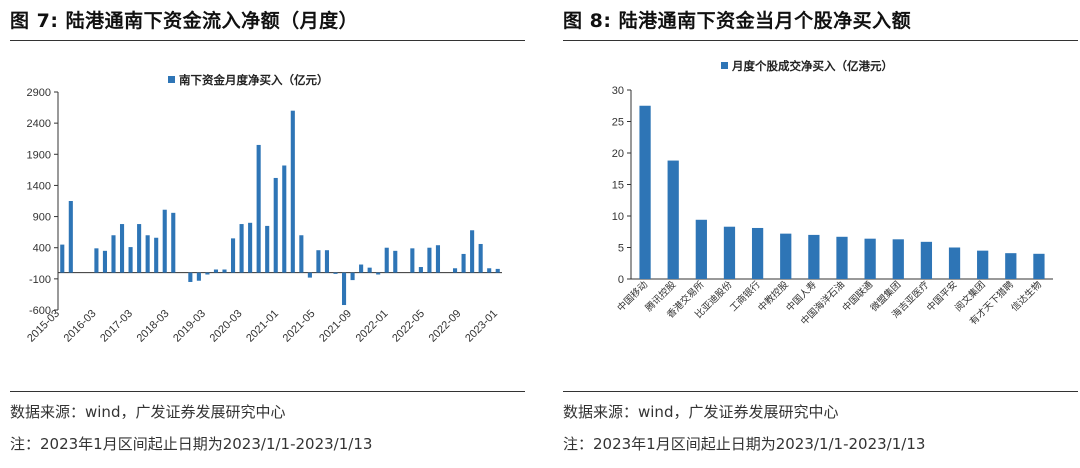 This screenshot has width=1080, height=468. Describe the element at coordinates (618, 186) in the screenshot. I see `y-tick-label: 15` at that location.